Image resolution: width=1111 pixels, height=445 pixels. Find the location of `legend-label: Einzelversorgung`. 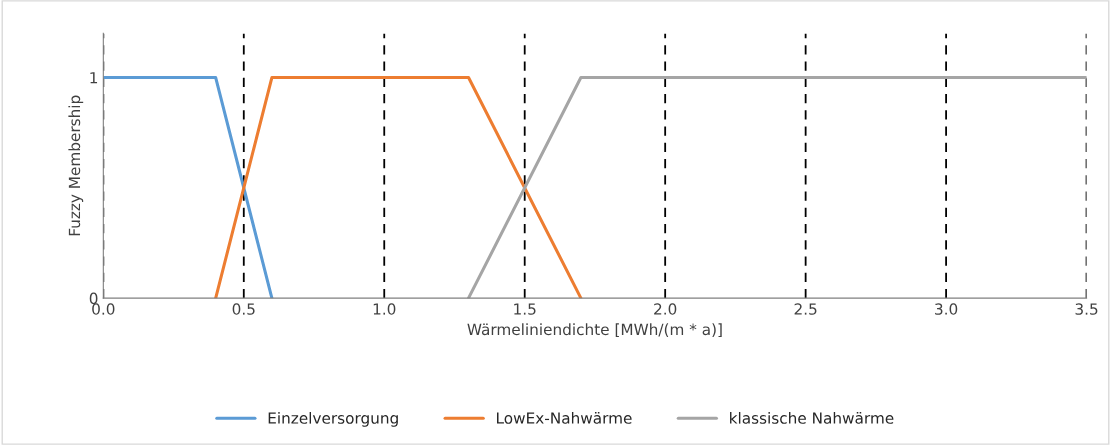

legend-label: Einzelversorgung is located at coordinates (333, 419).